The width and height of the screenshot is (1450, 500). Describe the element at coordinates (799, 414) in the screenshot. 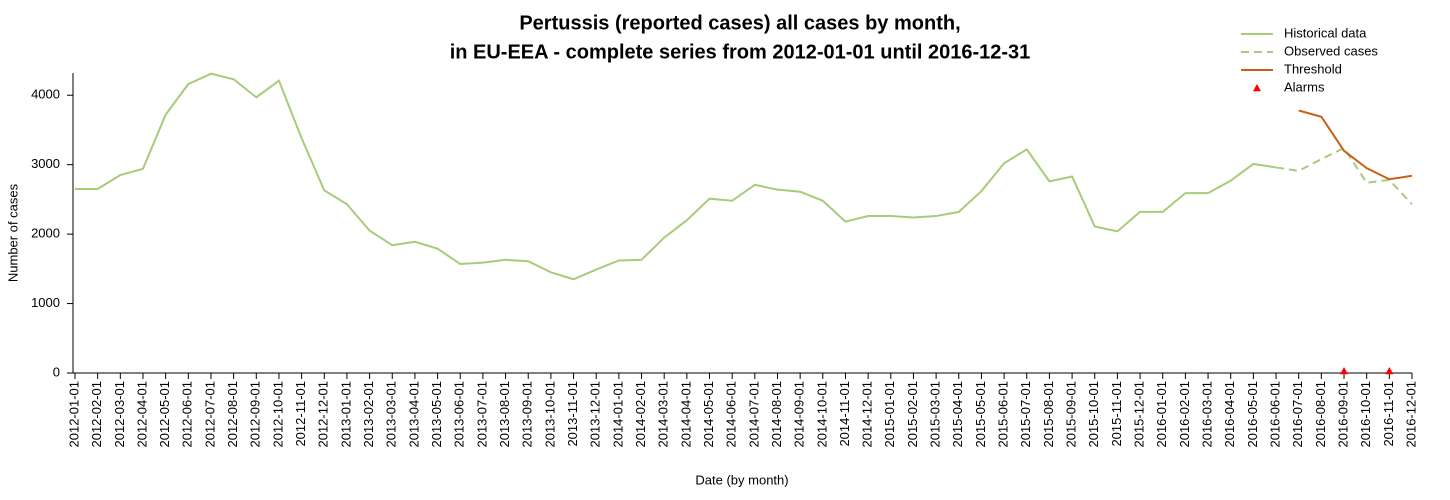

I see `x-tick-label: 2014-09-01` at that location.